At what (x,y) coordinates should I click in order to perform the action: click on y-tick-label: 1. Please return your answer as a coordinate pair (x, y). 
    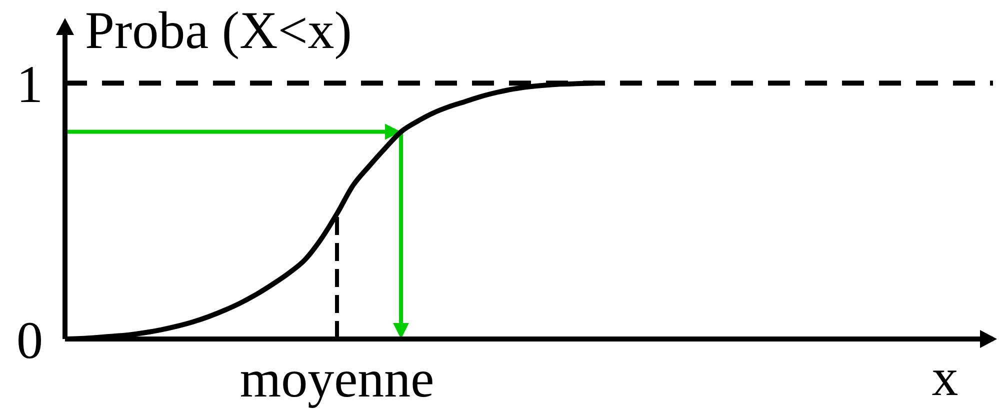
    Looking at the image, I should click on (29, 85).